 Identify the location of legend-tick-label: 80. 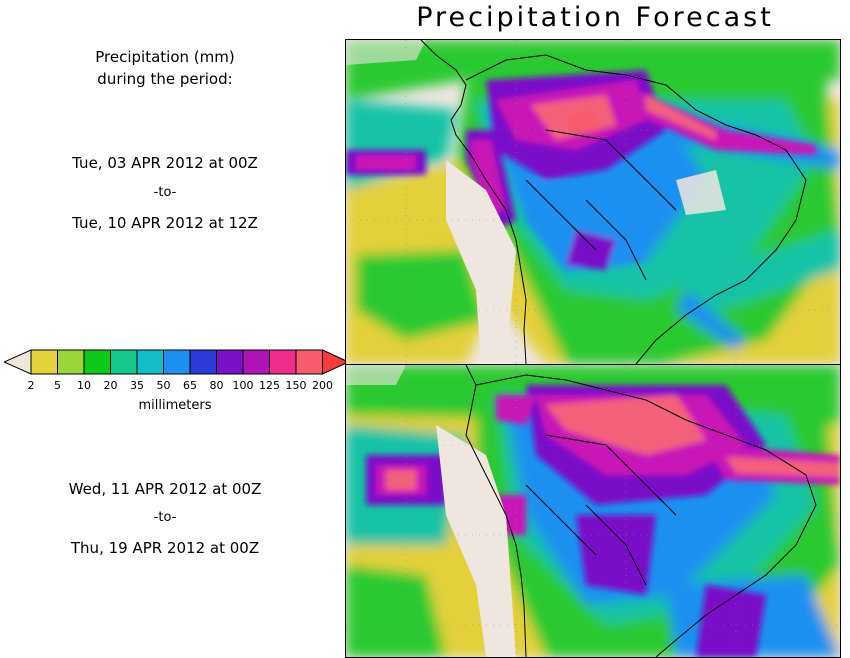
(217, 385).